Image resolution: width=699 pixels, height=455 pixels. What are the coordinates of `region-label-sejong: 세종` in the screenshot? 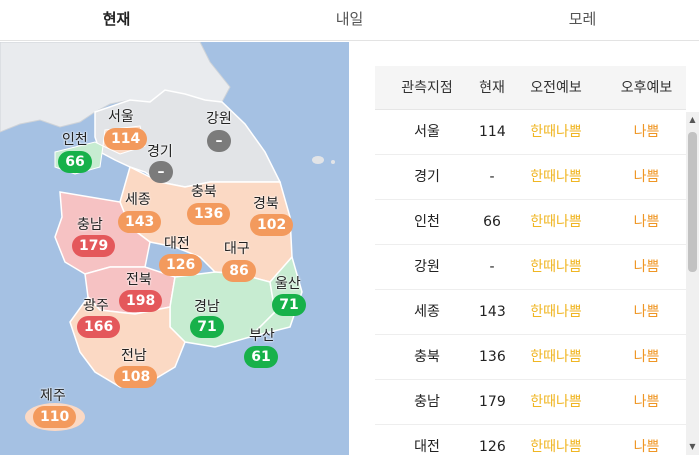 It's located at (138, 200).